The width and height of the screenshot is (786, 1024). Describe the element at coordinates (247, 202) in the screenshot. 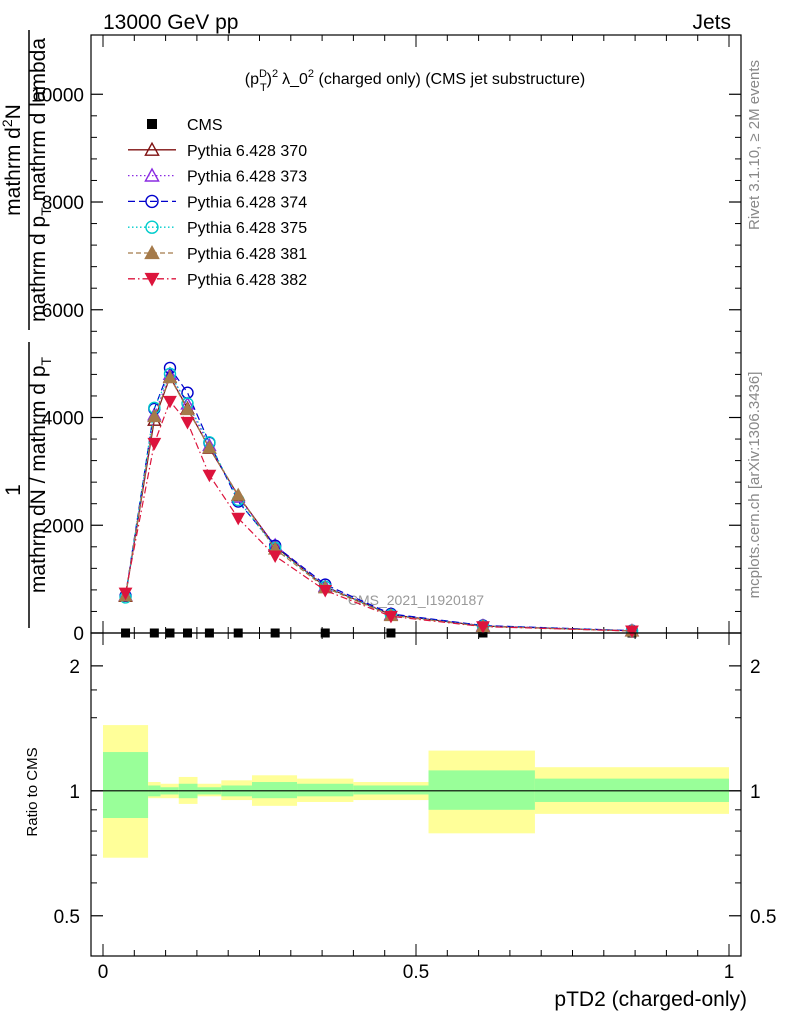

I see `legend-label: Pythia 6.428 374` at that location.